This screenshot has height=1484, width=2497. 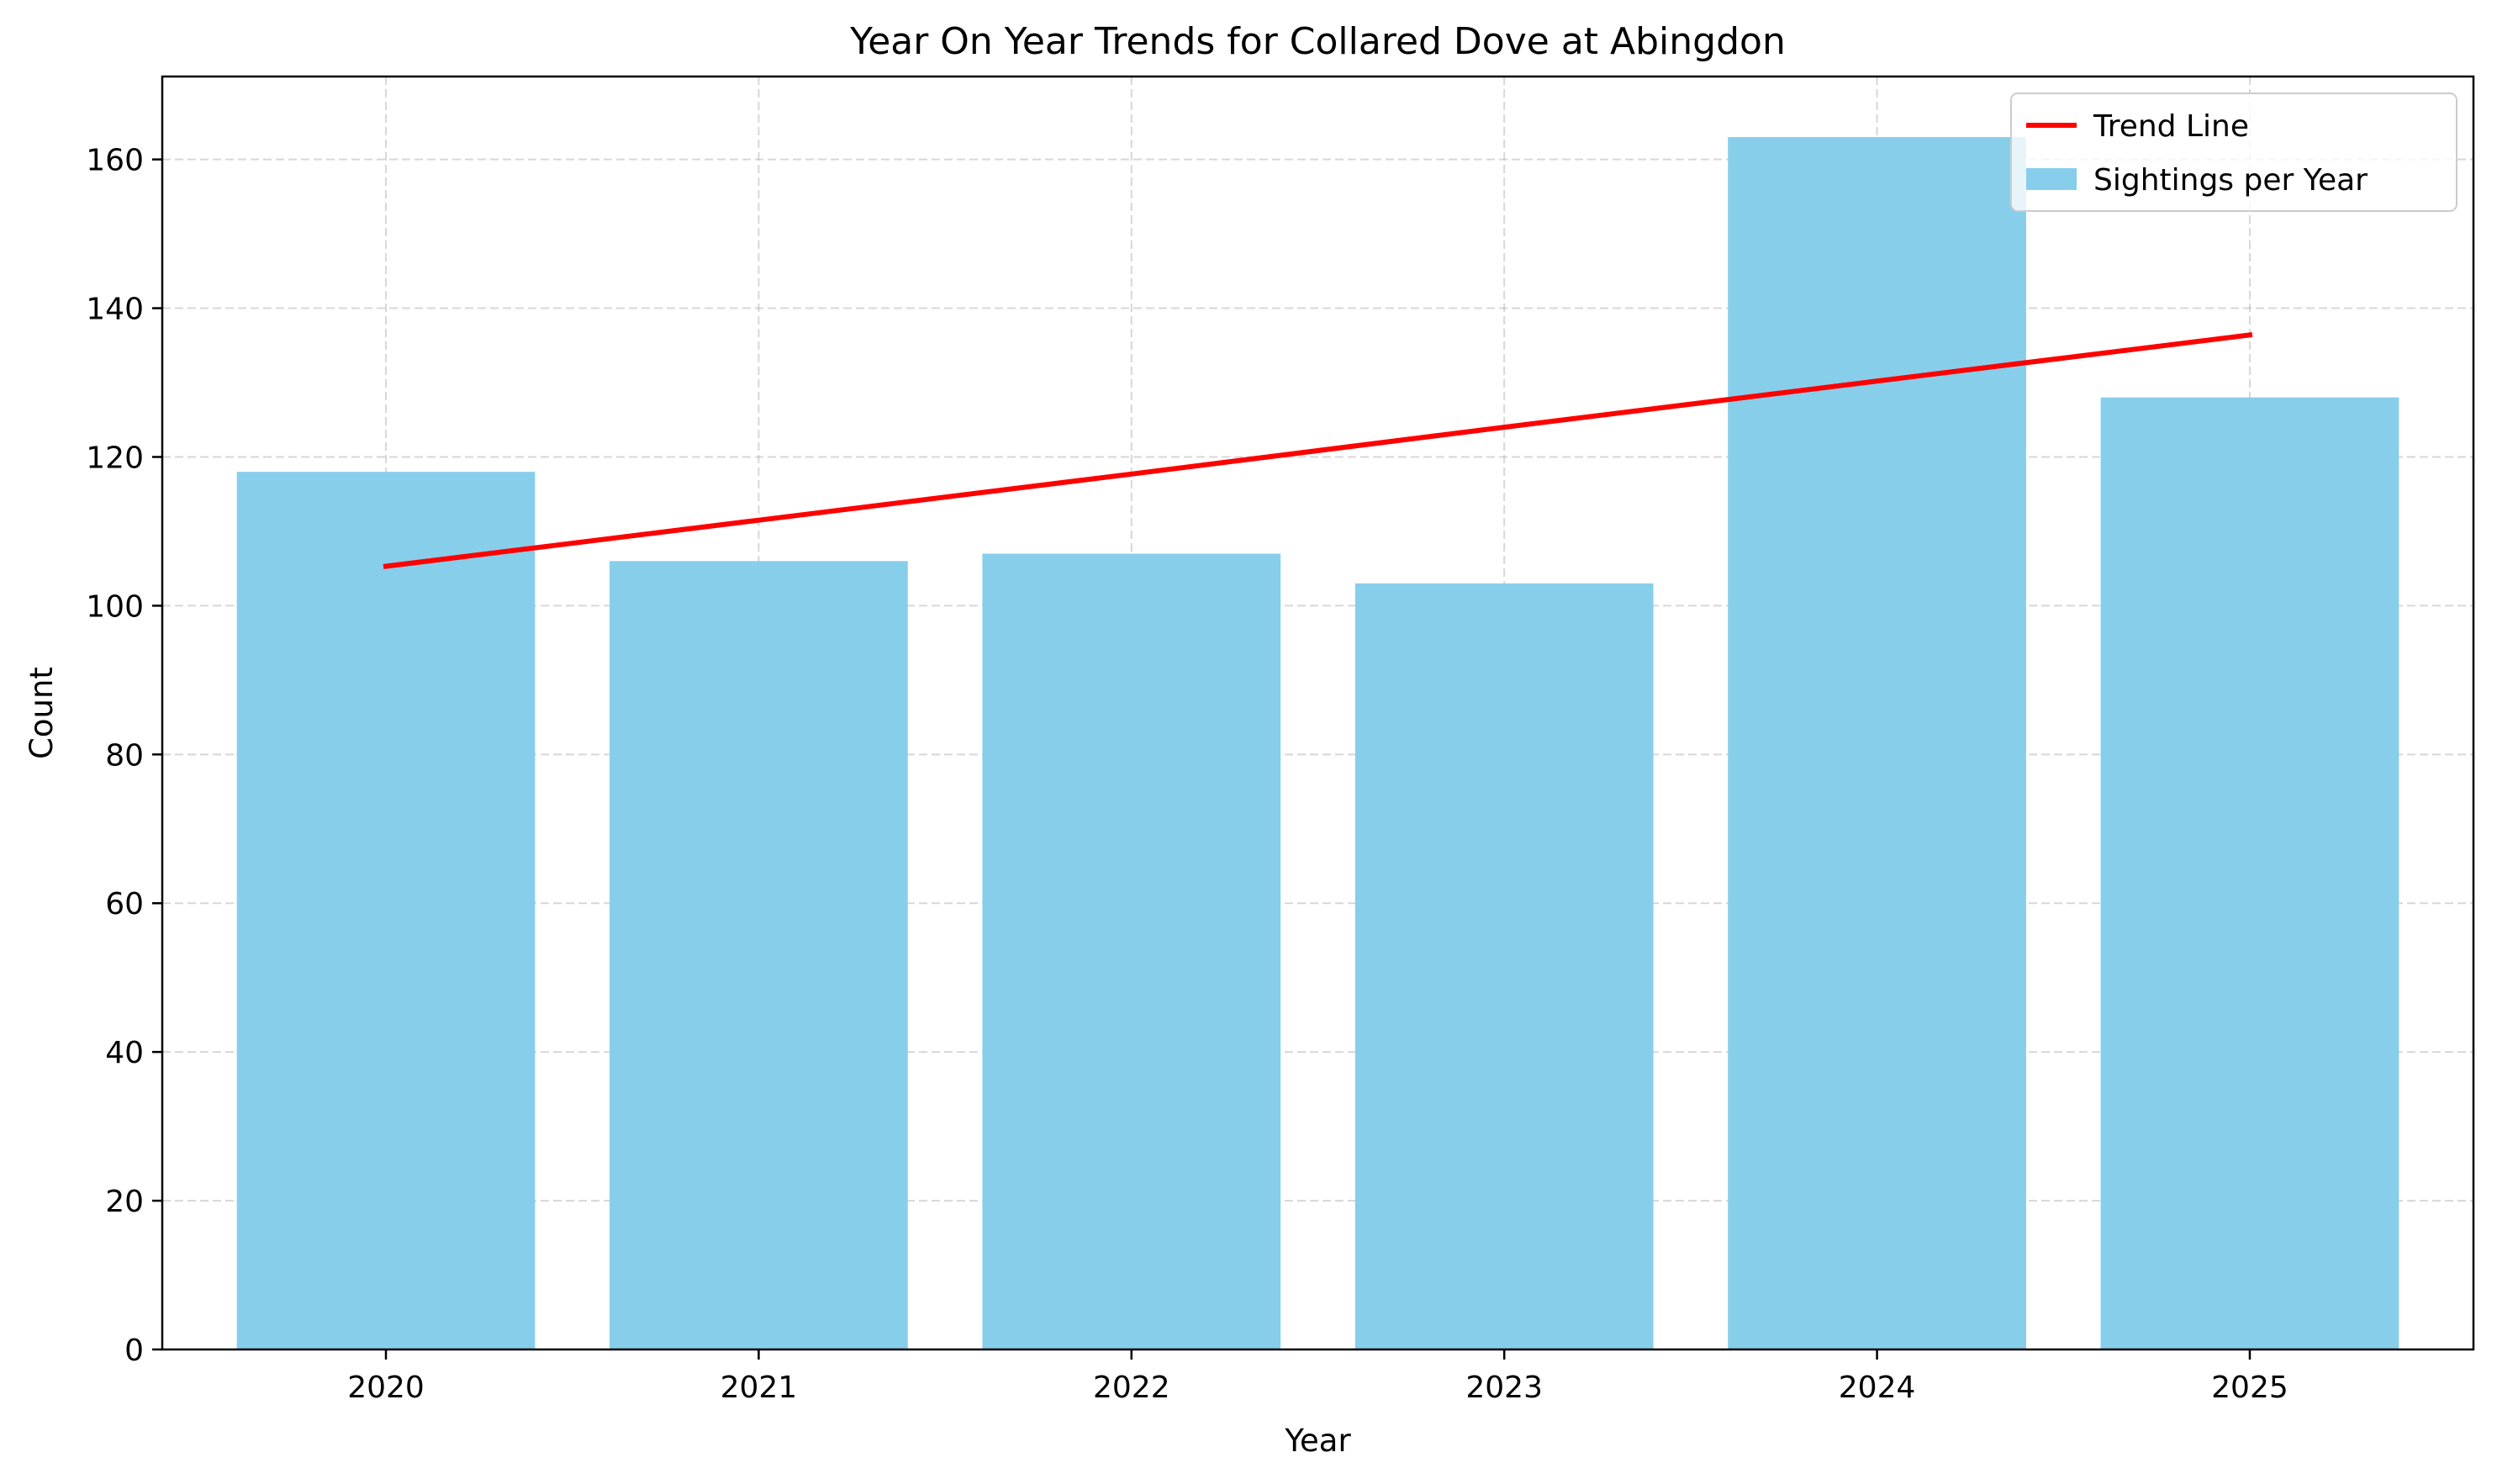 I want to click on trend-line-group, so click(x=1318, y=450).